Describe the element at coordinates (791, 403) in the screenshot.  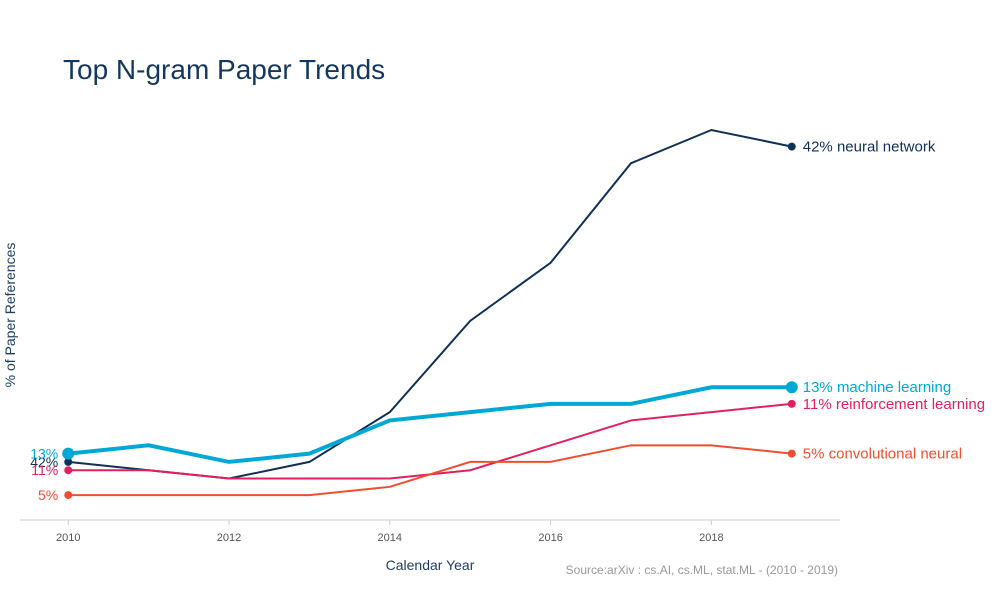
I see `end-marker-reinforcement-learning` at that location.